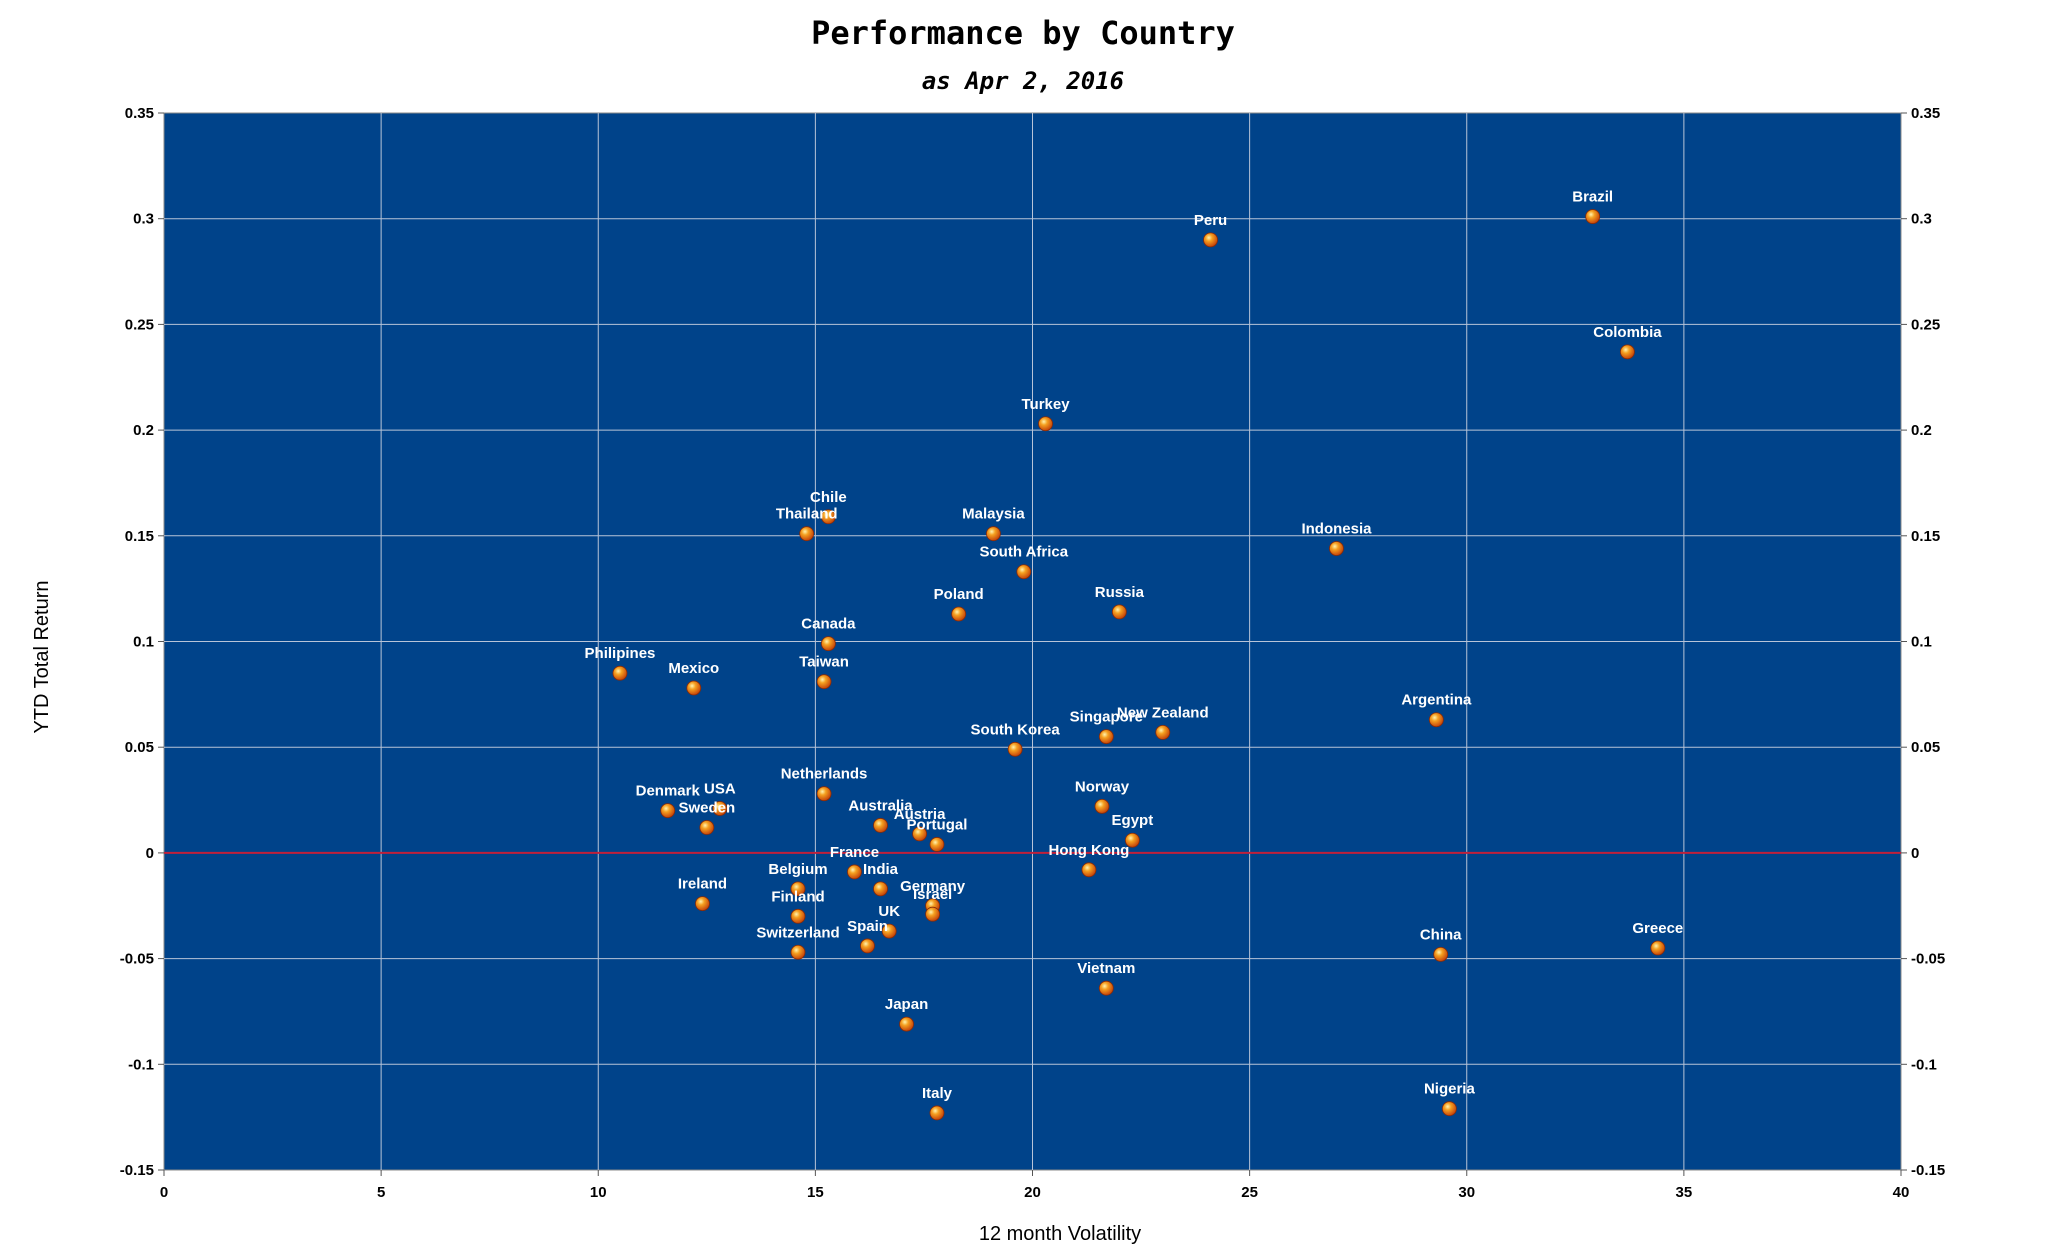 This screenshot has width=2046, height=1253. Describe the element at coordinates (42, 656) in the screenshot. I see `y-axis-label: YTD Total Return` at that location.